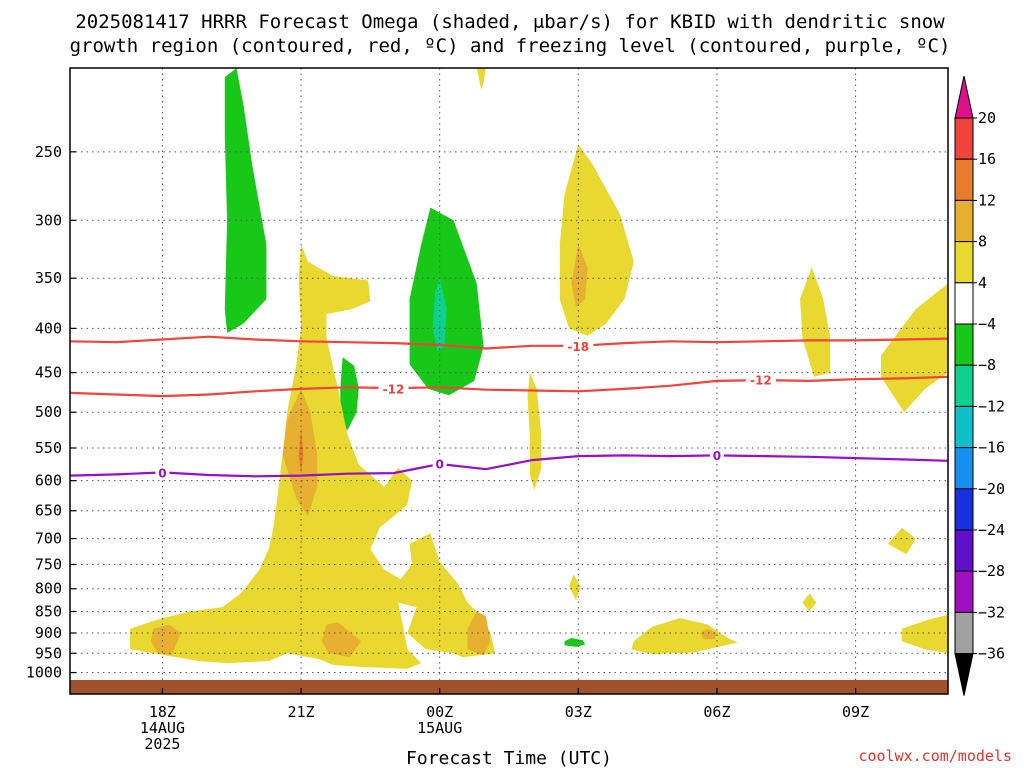 This screenshot has width=1024, height=768. Describe the element at coordinates (987, 118) in the screenshot. I see `colorbar-label: 20` at that location.